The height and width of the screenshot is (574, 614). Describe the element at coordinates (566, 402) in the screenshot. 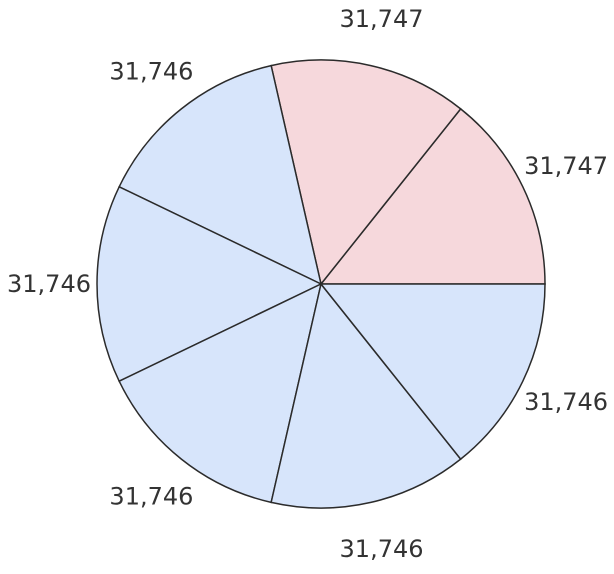

I see `pie-slice-label-7: 31,746` at that location.